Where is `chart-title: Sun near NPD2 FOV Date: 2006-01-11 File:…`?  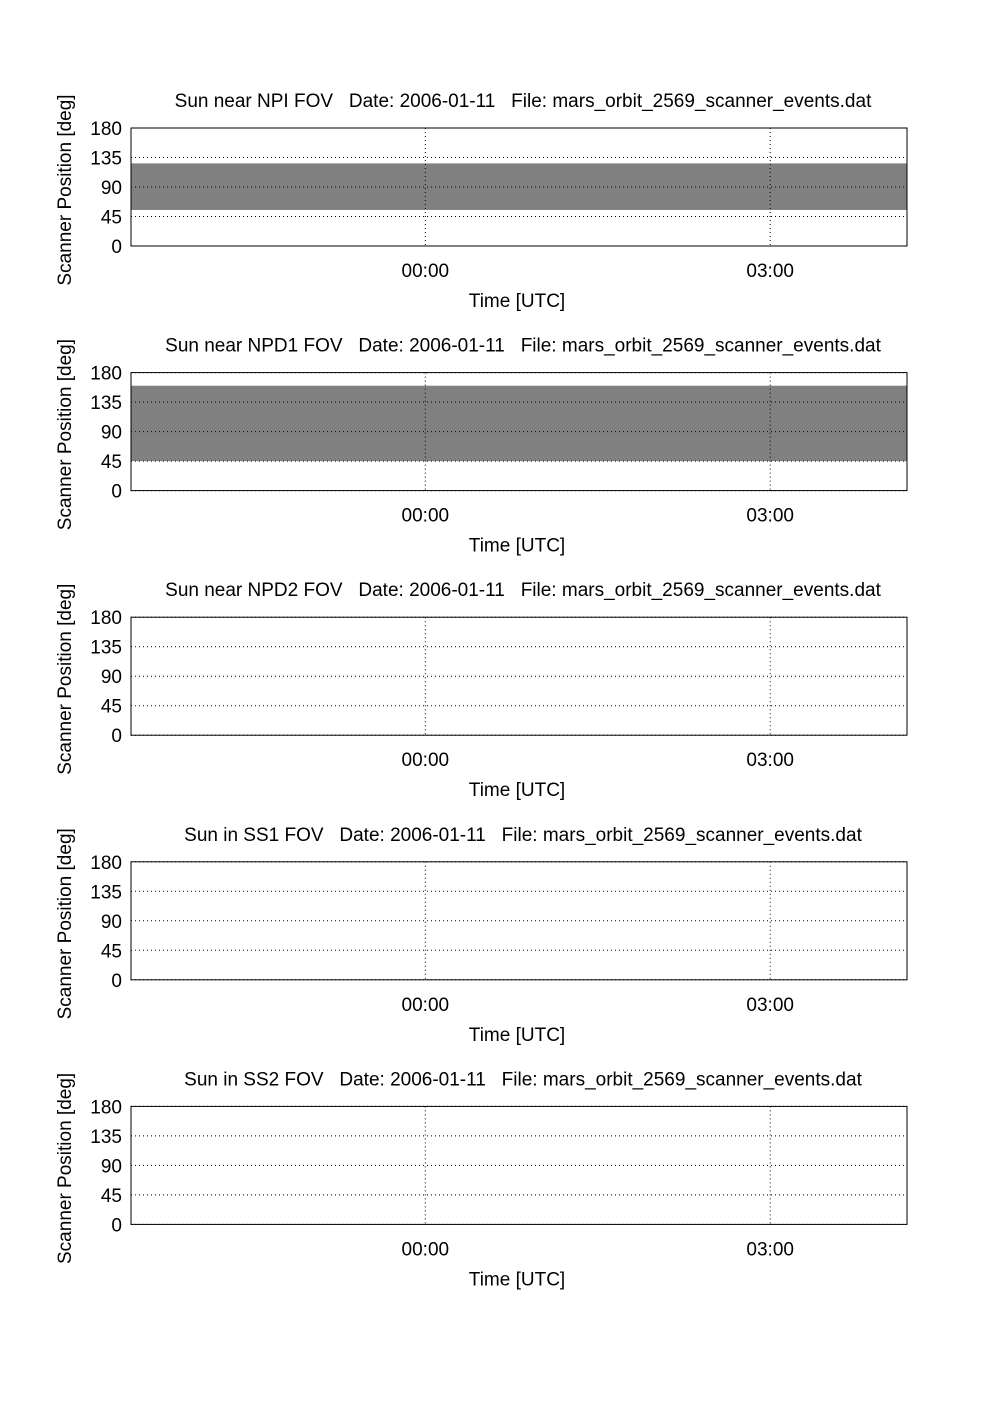 chart-title: Sun near NPD2 FOV Date: 2006-01-11 File:… is located at coordinates (523, 590).